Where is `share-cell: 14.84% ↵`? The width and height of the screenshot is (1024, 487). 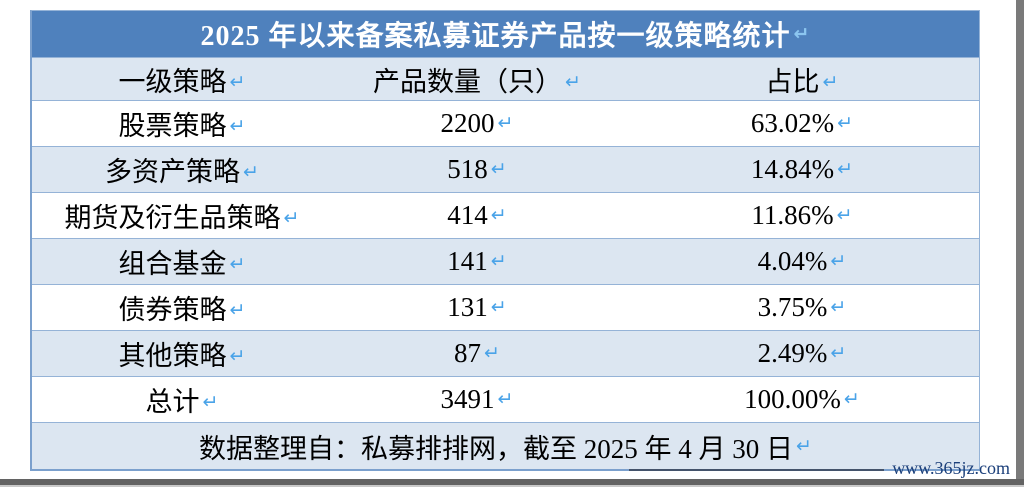
share-cell: 14.84% ↵ is located at coordinates (802, 169).